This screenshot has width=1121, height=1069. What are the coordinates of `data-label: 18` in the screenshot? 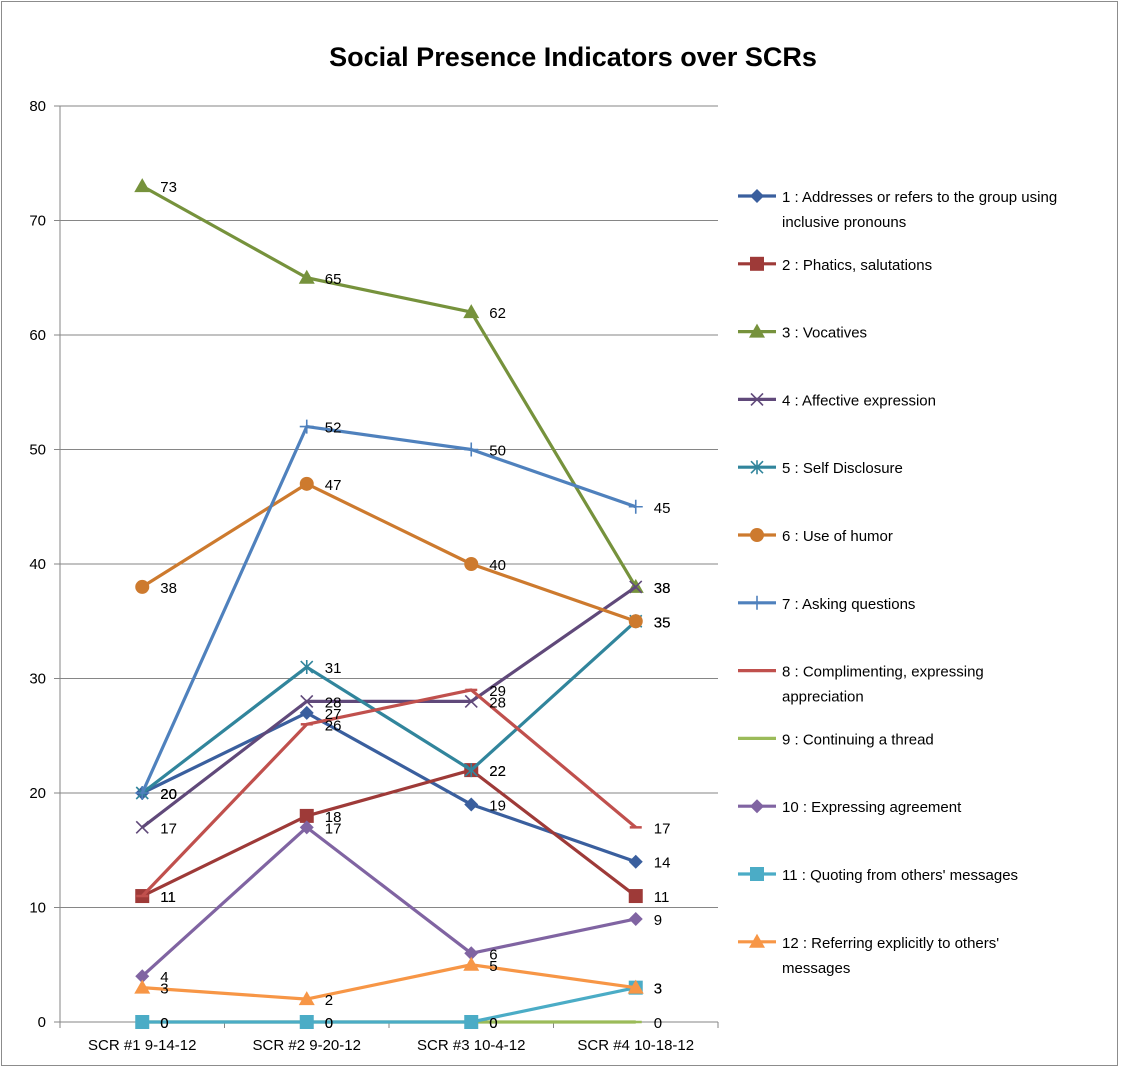 It's located at (333, 817).